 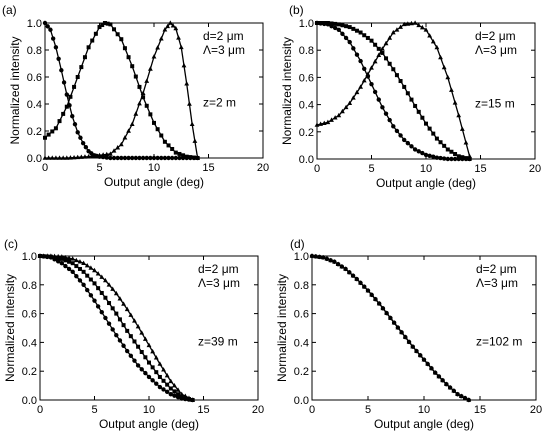 I want to click on y-tick-label: 0.2, so click(x=29, y=372).